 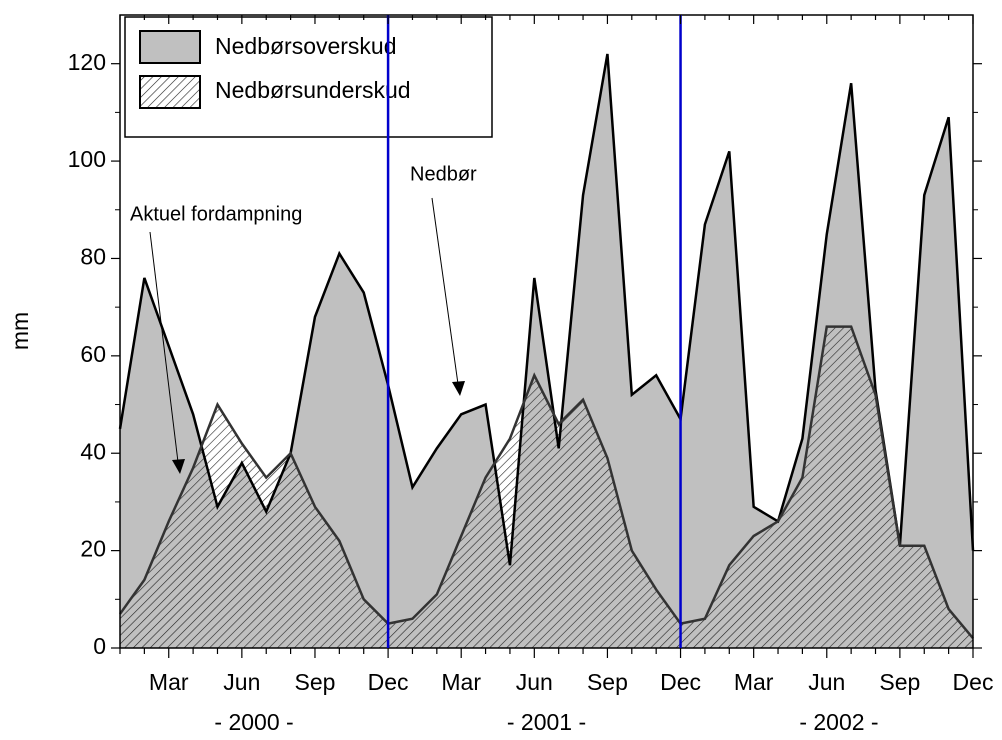 I want to click on legend: Nedbørsoverskud Nedbørsunderskud, so click(x=308, y=77).